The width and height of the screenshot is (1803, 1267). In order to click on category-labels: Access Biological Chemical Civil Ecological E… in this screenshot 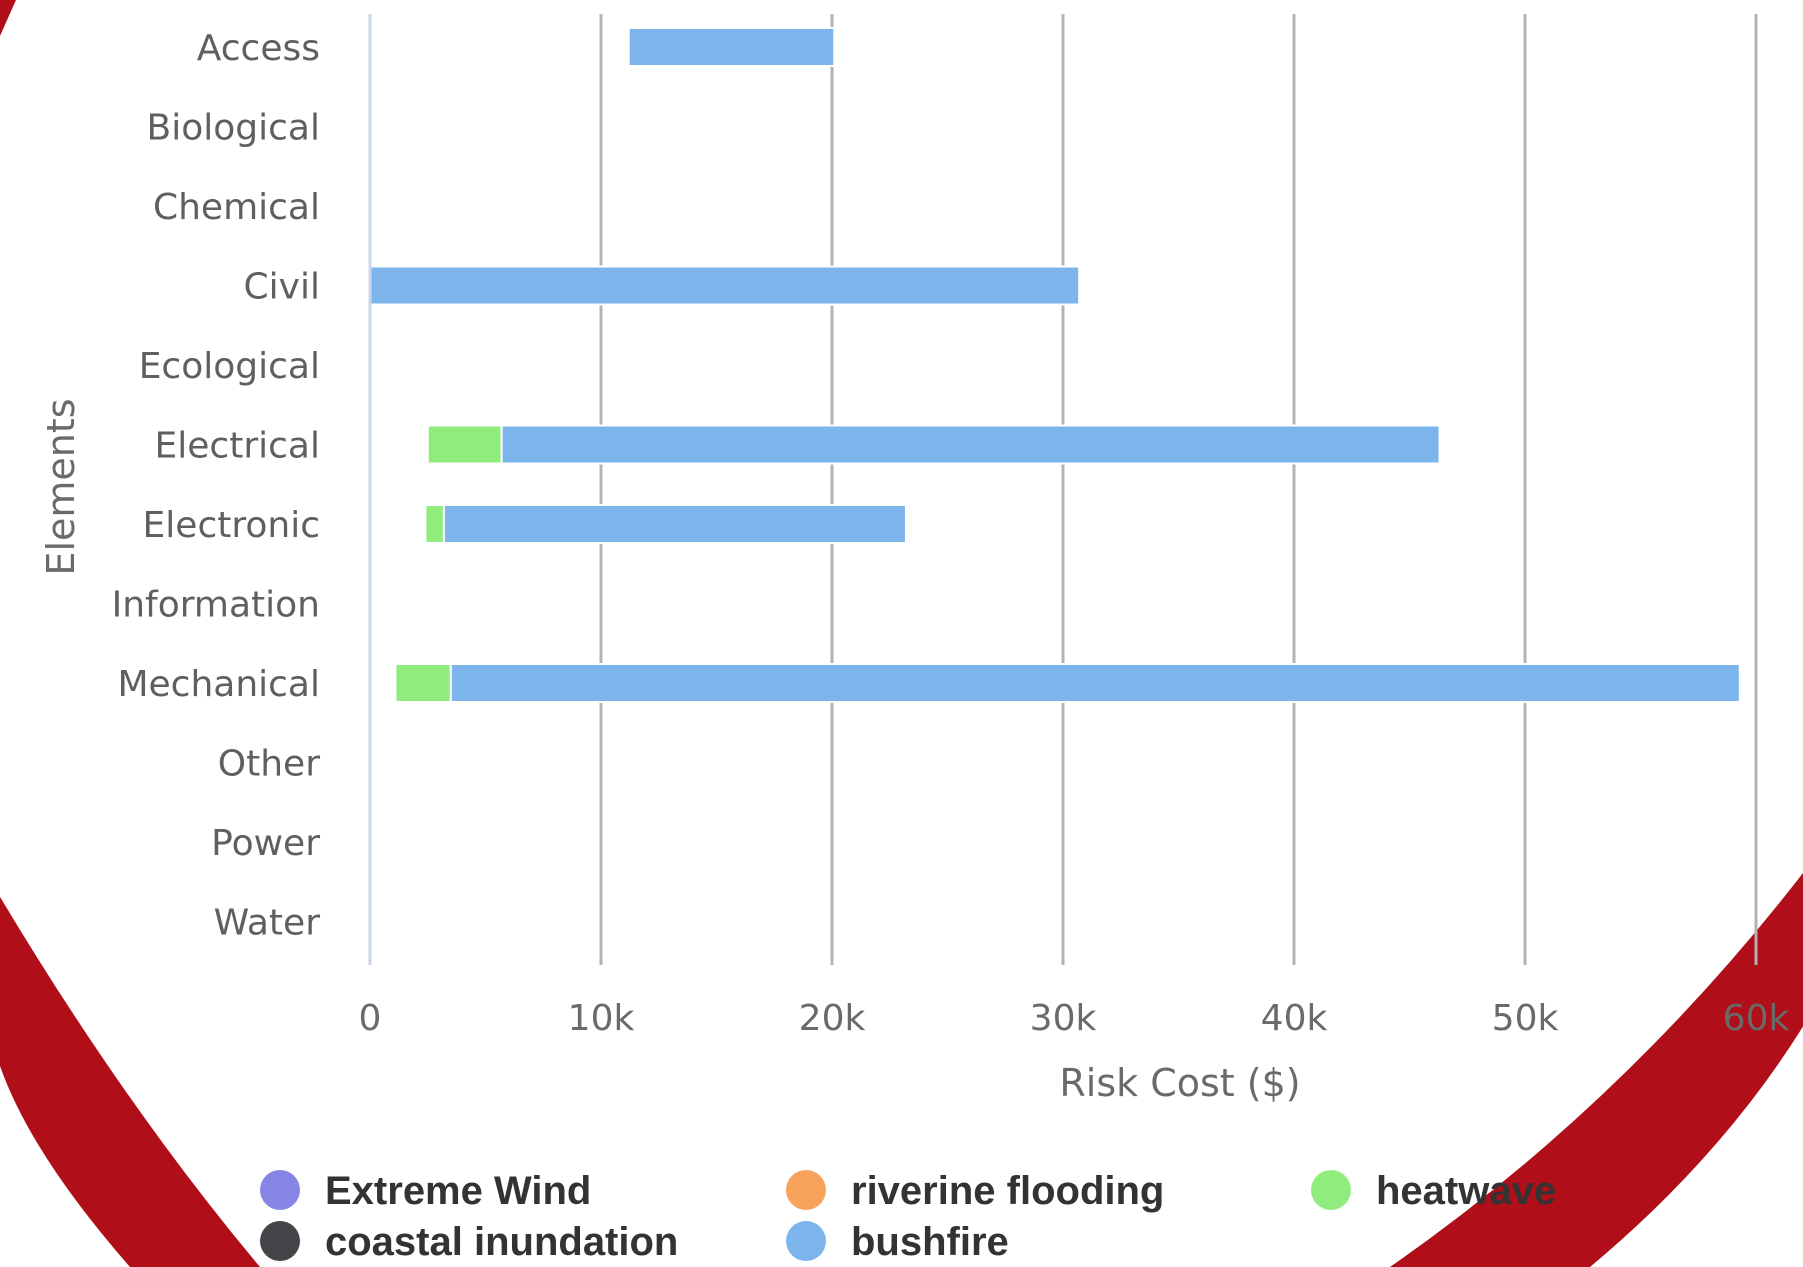, I will do `click(216, 486)`.